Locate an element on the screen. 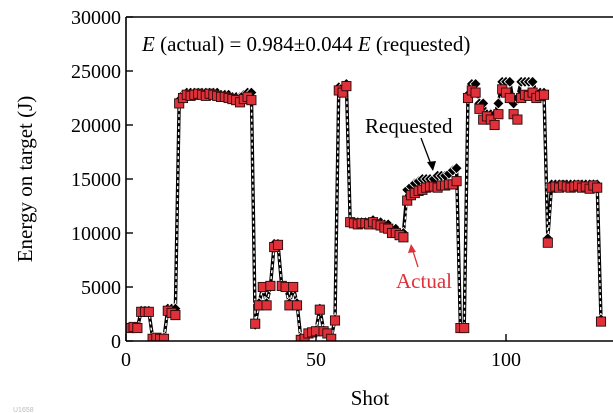  x-tick-label: 100 is located at coordinates (506, 360).